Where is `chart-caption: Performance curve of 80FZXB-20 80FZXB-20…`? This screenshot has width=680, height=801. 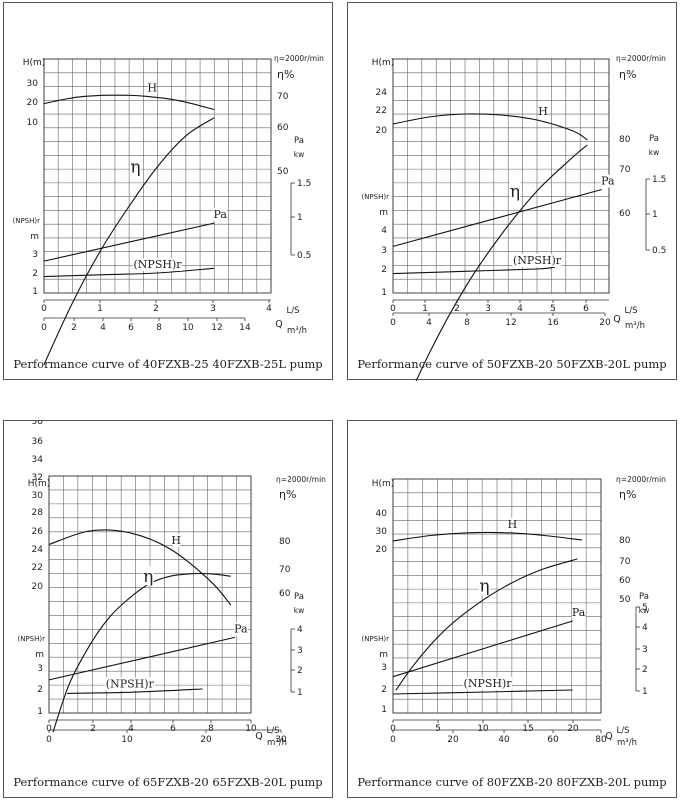 chart-caption: Performance curve of 80FZXB-20 80FZXB-20… is located at coordinates (512, 782).